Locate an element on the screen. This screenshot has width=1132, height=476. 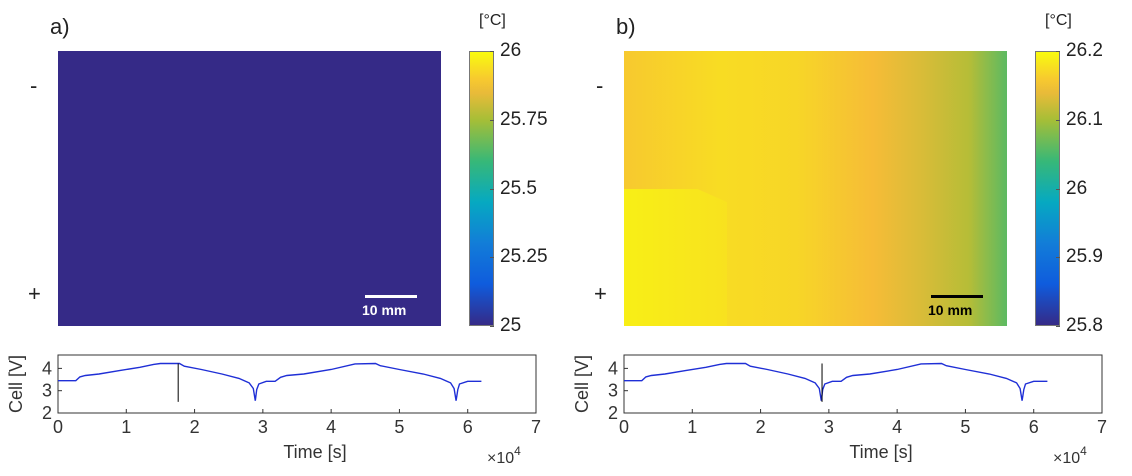
colorbar-tick-label: 26.2 is located at coordinates (1084, 50).